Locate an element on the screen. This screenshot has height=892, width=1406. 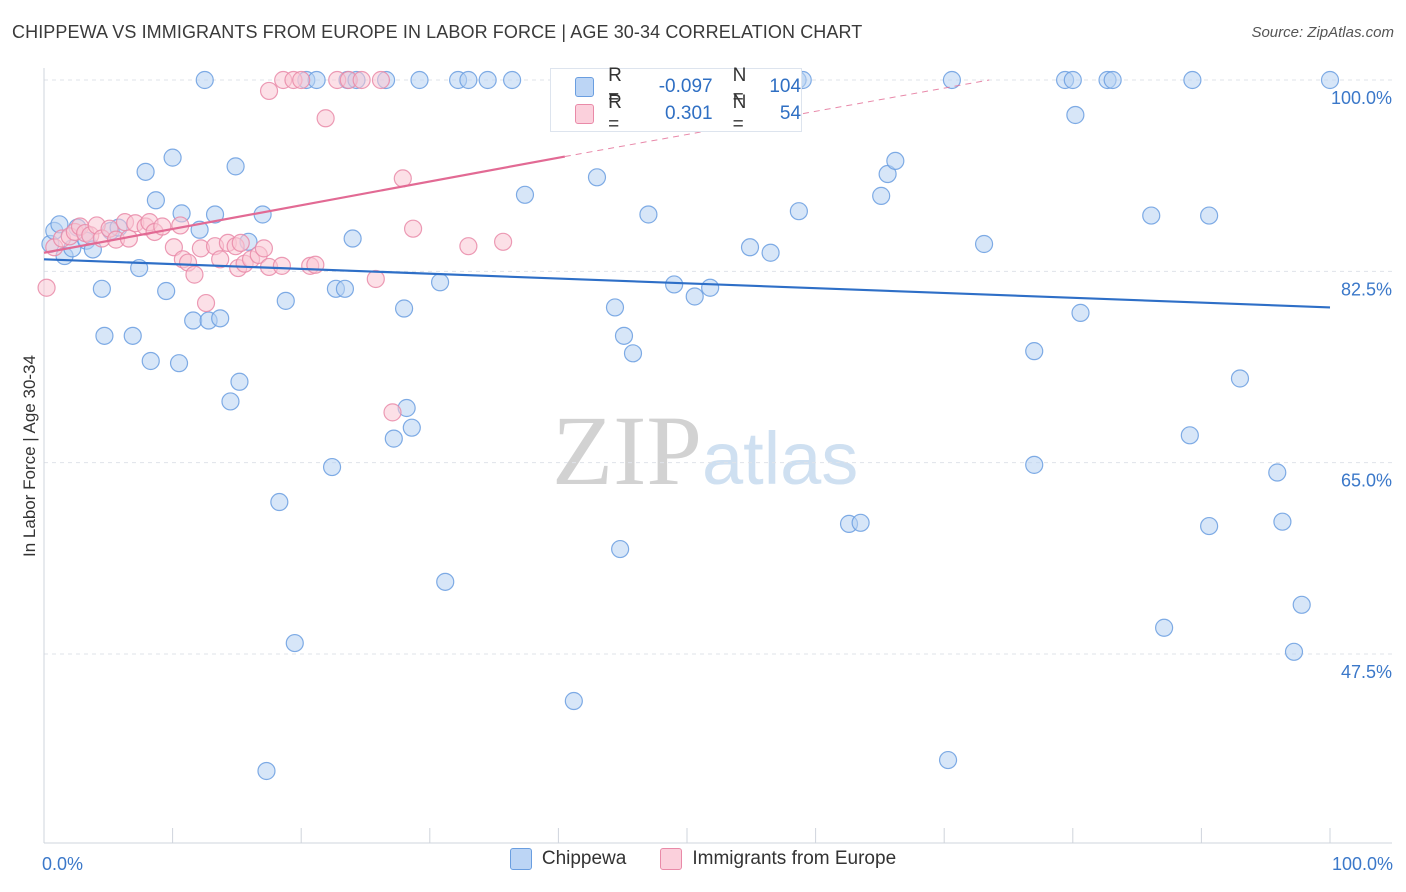
immigrants-from-europe-trend-line-extension is located at coordinates (777, 118).